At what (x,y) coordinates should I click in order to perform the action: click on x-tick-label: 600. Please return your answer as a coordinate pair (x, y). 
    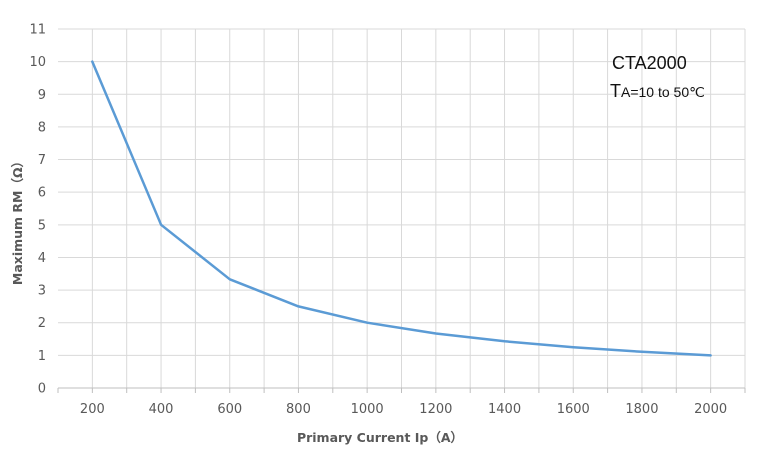
    Looking at the image, I should click on (229, 409).